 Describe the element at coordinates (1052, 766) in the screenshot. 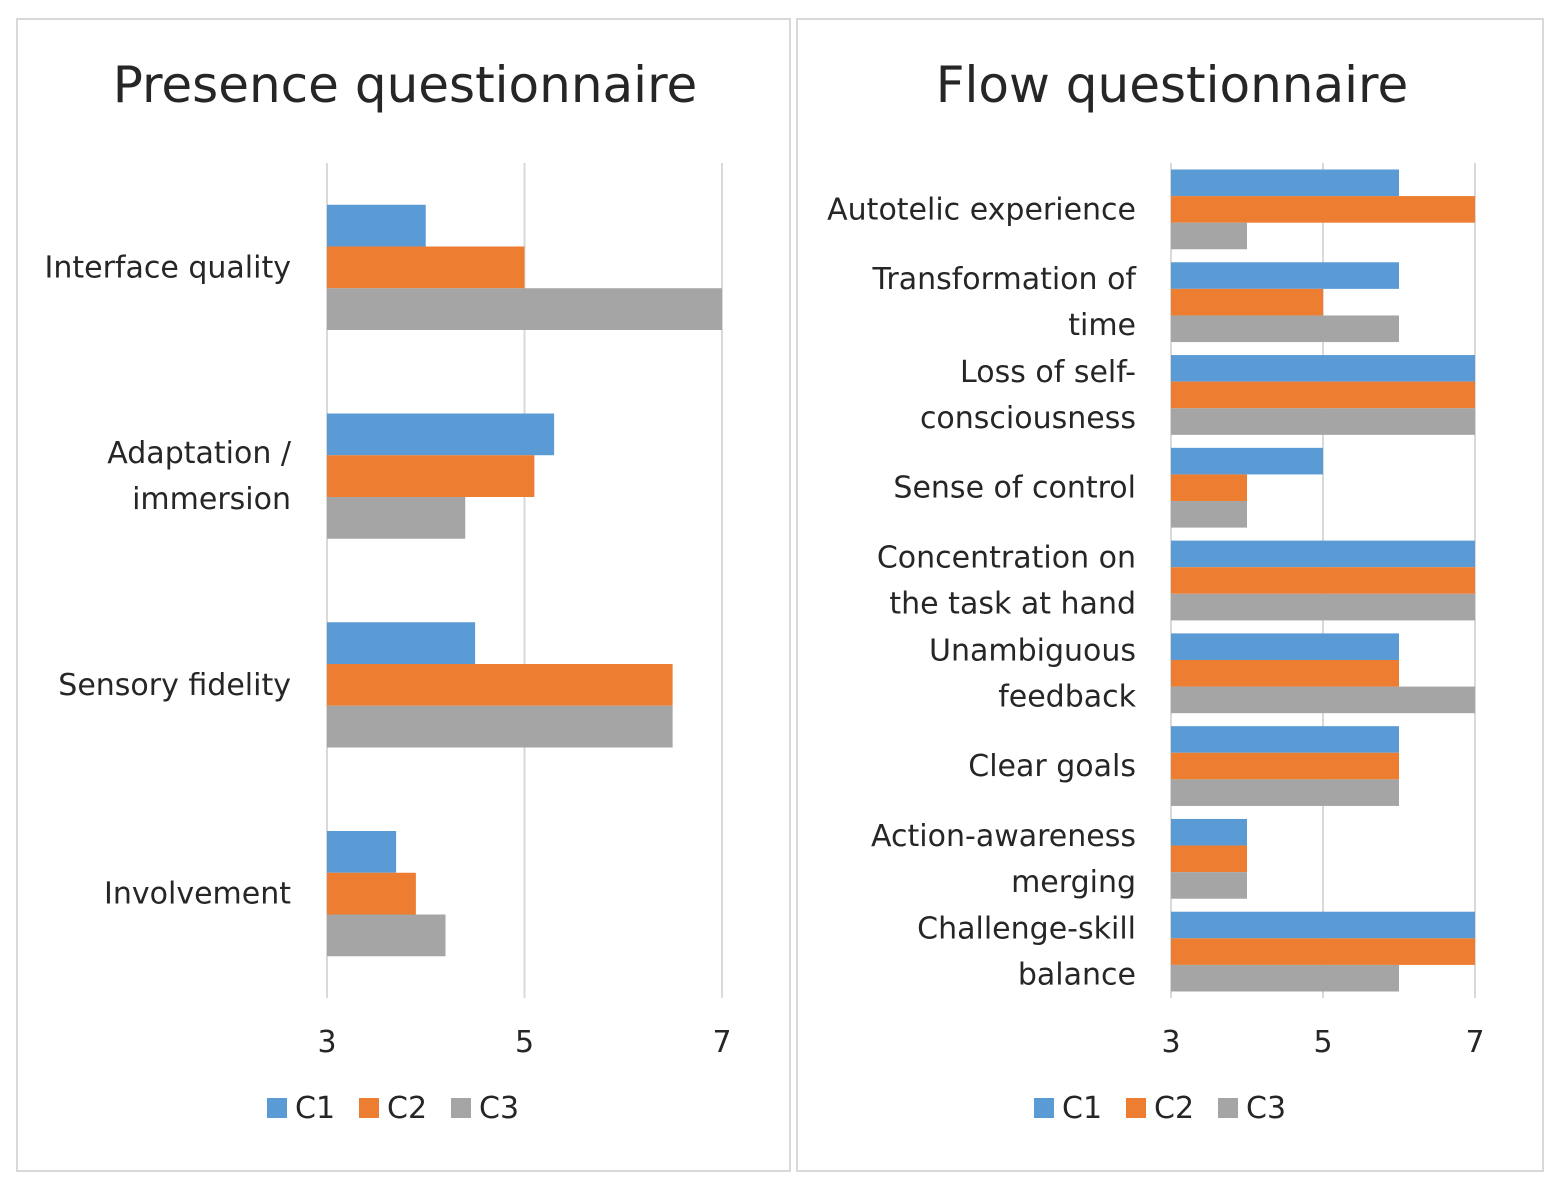

I see `category-label: Clear goals` at that location.